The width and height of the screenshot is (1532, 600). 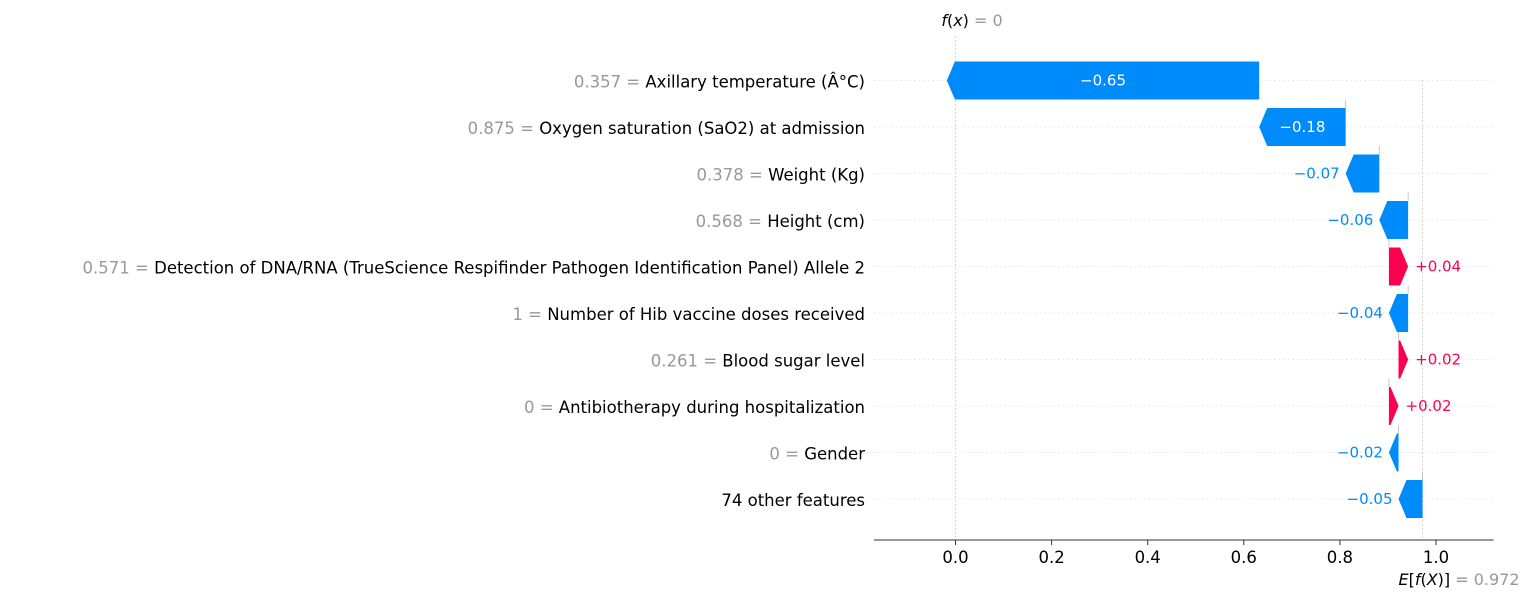 I want to click on feature-name: Number of Hib vaccine doses received, so click(x=706, y=314).